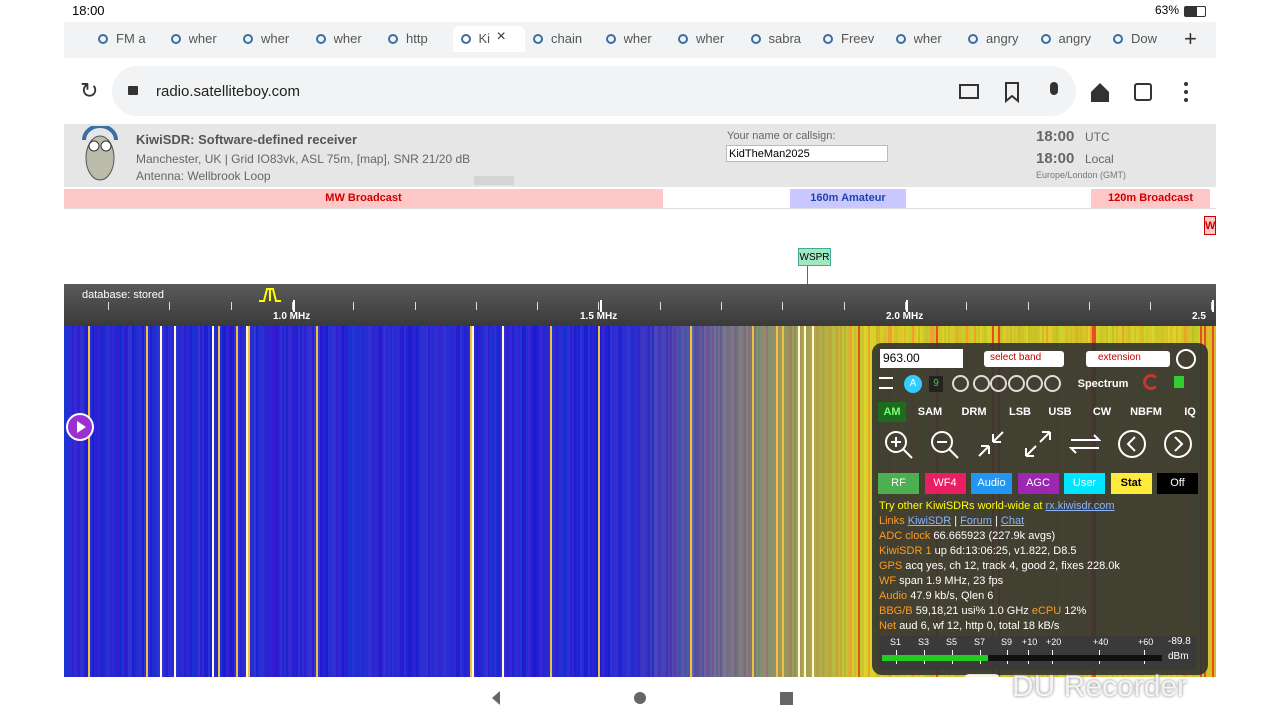 The height and width of the screenshot is (725, 1280). Describe the element at coordinates (848, 198) in the screenshot. I see `band: 160m Amateur` at that location.